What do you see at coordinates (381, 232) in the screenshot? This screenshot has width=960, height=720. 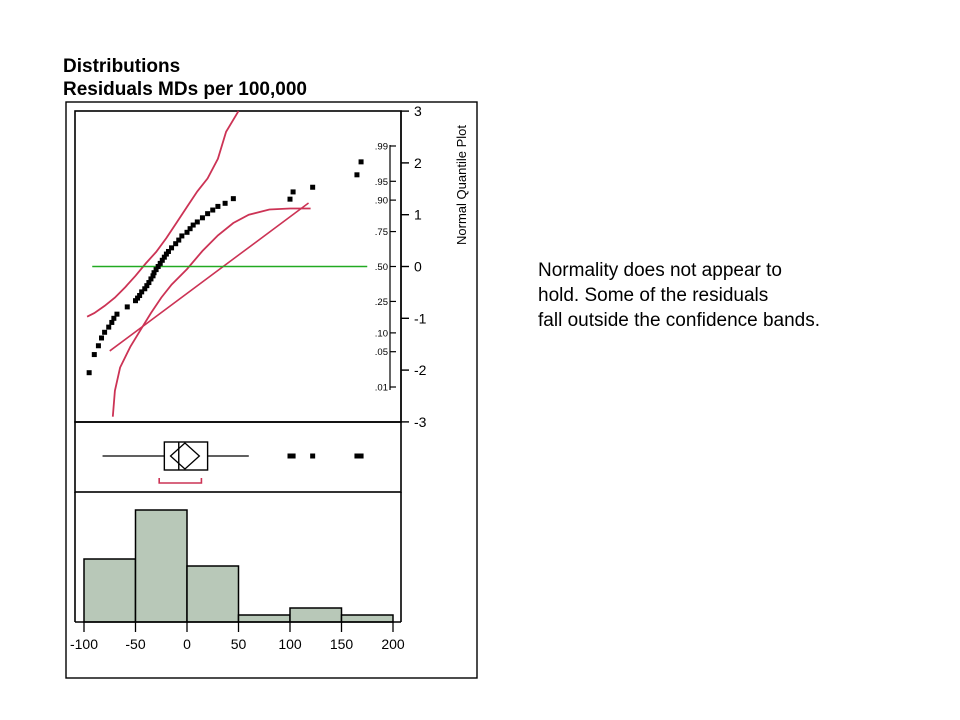 I see `probability-tick-label: .75` at bounding box center [381, 232].